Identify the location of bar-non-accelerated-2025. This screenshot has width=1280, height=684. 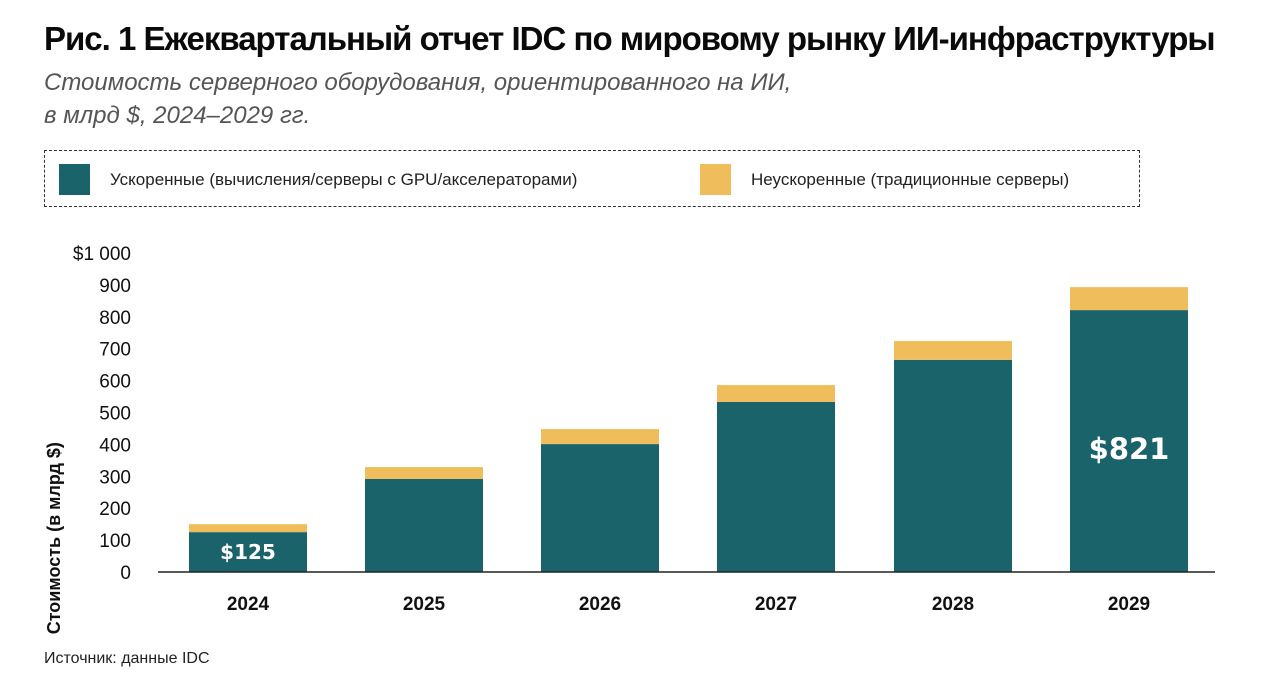
(424, 473).